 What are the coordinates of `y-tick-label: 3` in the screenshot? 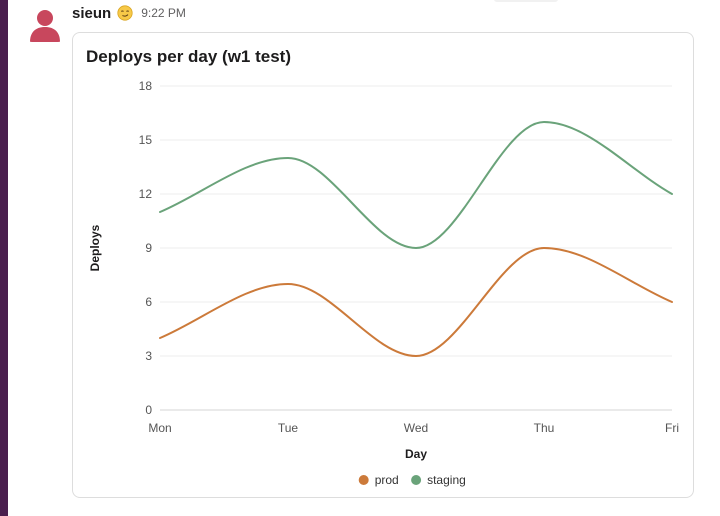 It's located at (148, 356).